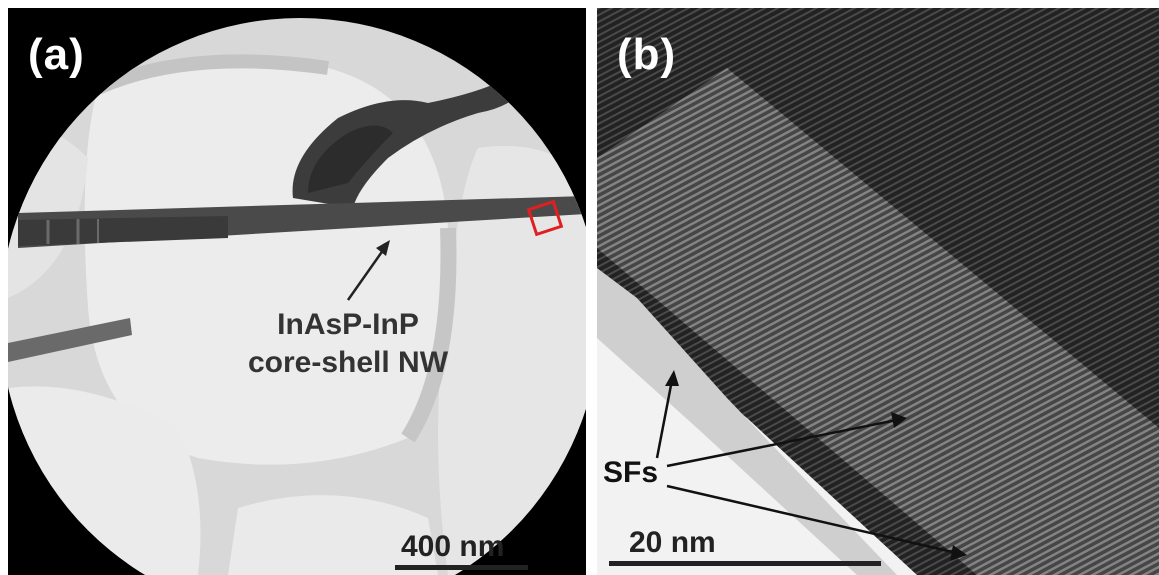 This screenshot has width=1159, height=575. What do you see at coordinates (56, 54) in the screenshot?
I see `panel-a-label: (a)` at bounding box center [56, 54].